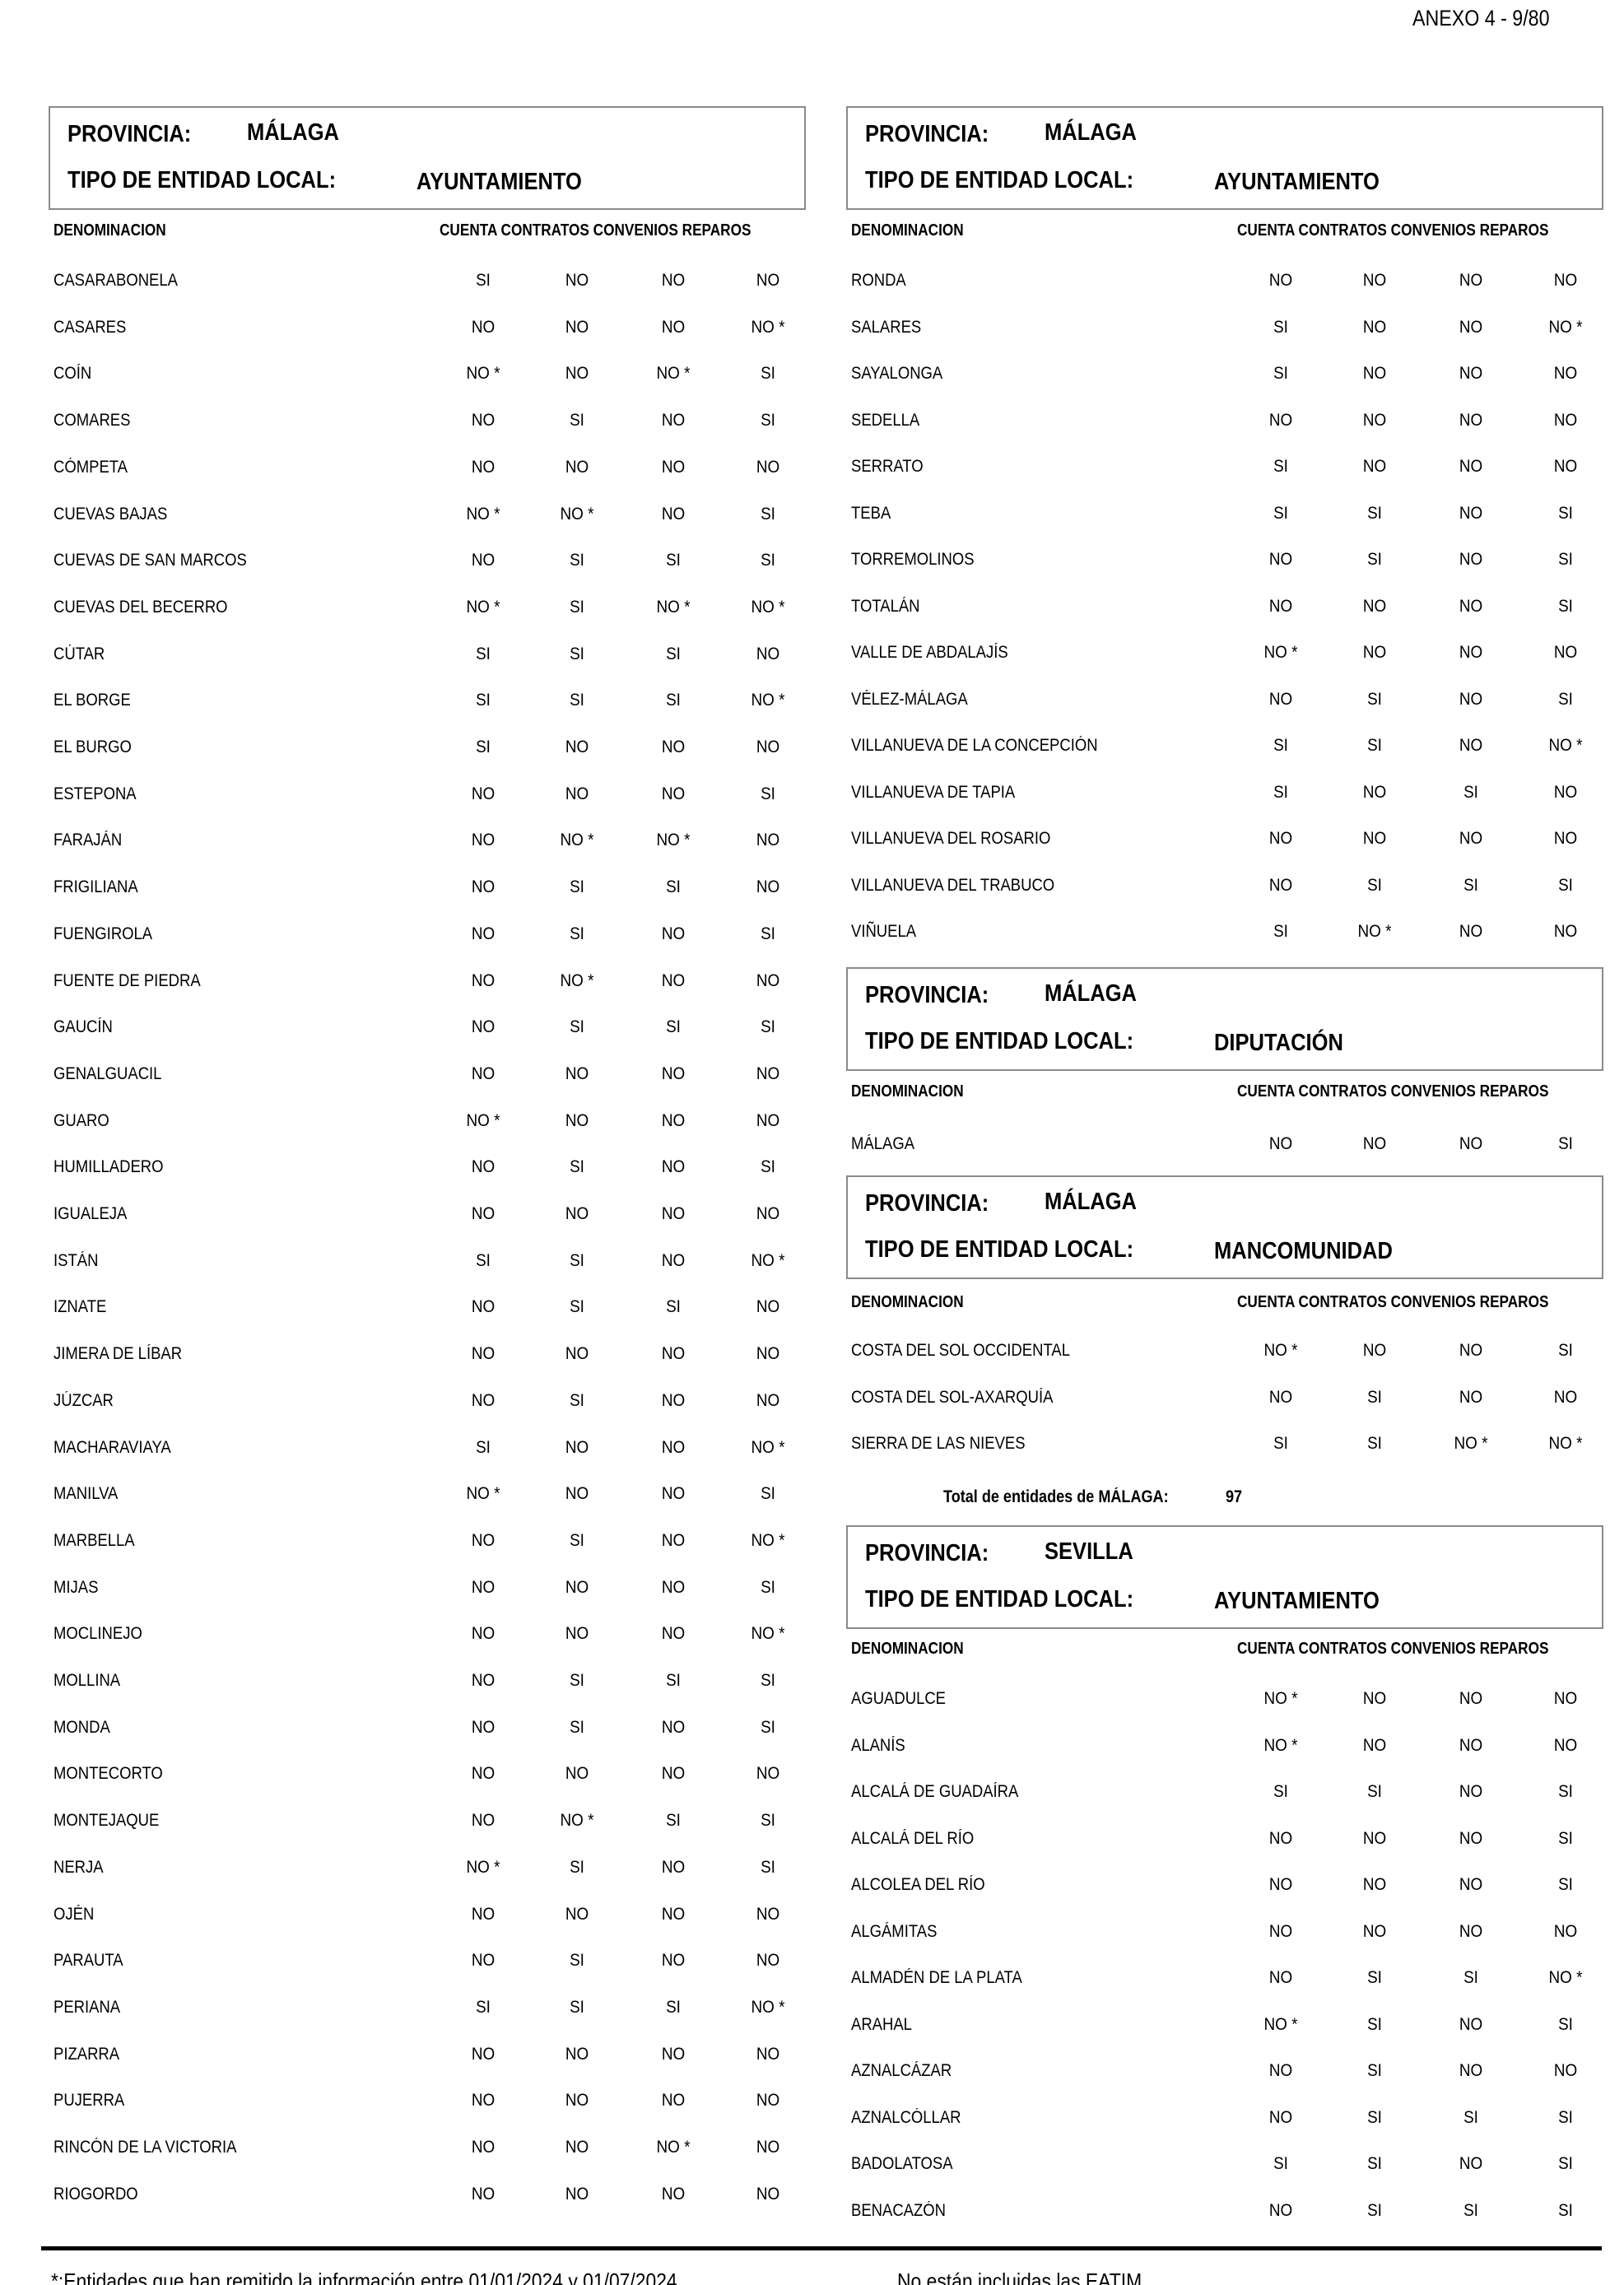 Image resolution: width=1624 pixels, height=2285 pixels. What do you see at coordinates (929, 652) in the screenshot?
I see `entity-name: VALLE DE ABDALAJÍS` at bounding box center [929, 652].